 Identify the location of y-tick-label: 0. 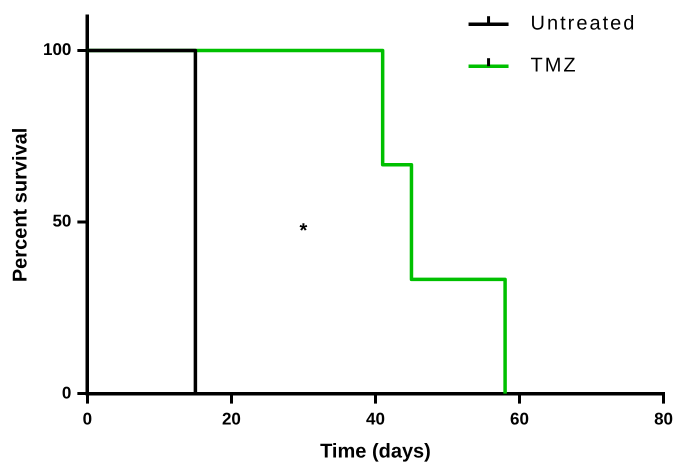
(67, 392).